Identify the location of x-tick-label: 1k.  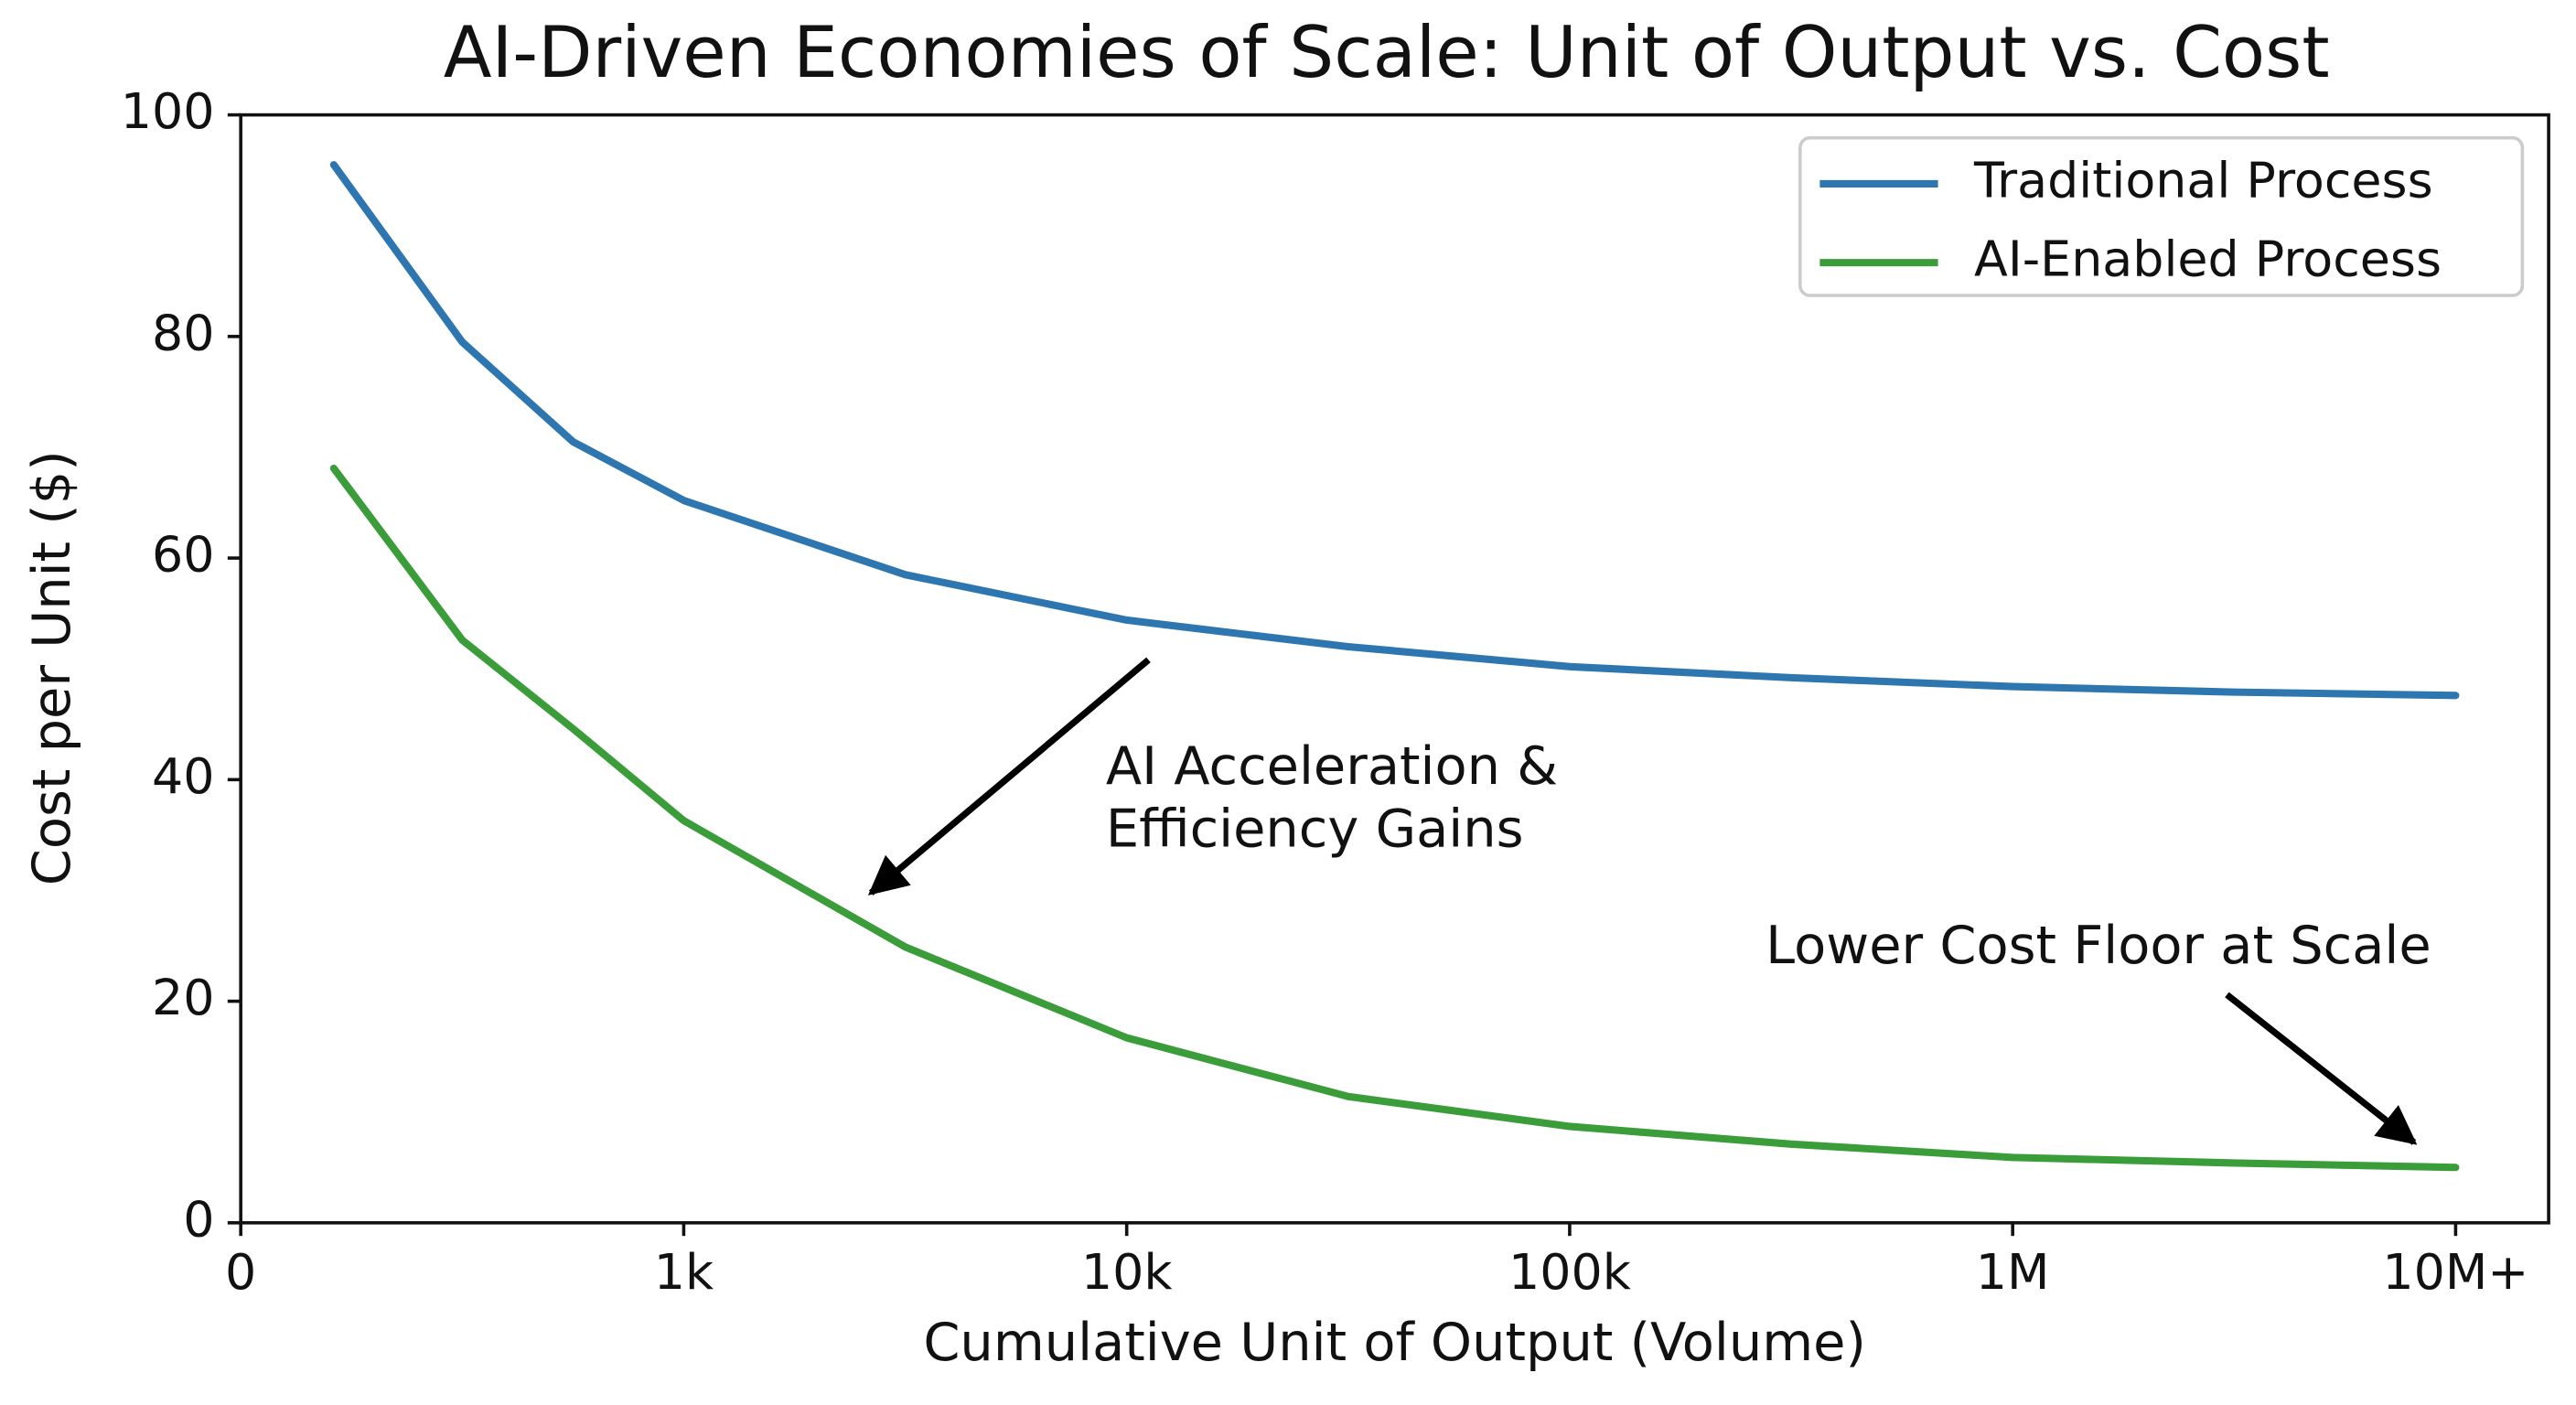
(684, 1272).